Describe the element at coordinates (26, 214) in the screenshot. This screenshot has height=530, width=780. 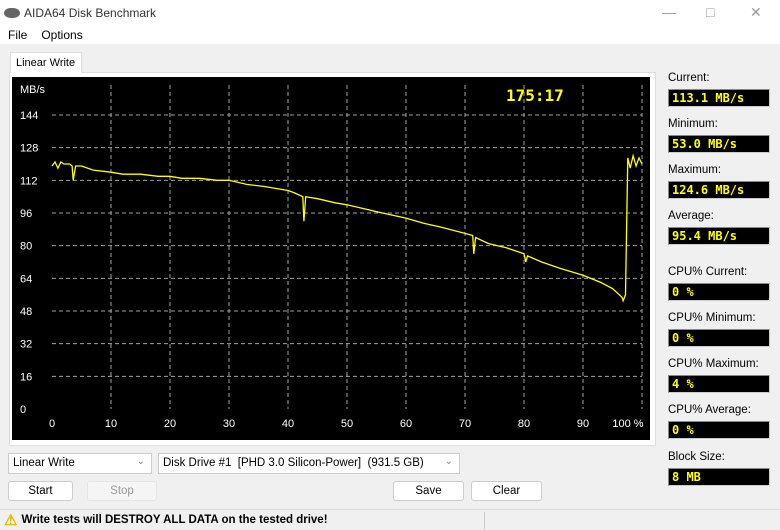
I see `y-tick-label: 96` at that location.